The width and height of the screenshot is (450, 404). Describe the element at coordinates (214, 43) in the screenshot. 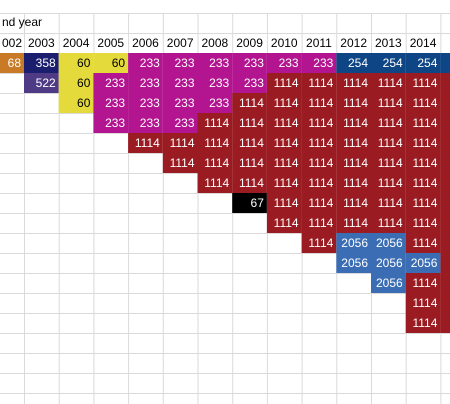

I see `column-header: 2008` at that location.